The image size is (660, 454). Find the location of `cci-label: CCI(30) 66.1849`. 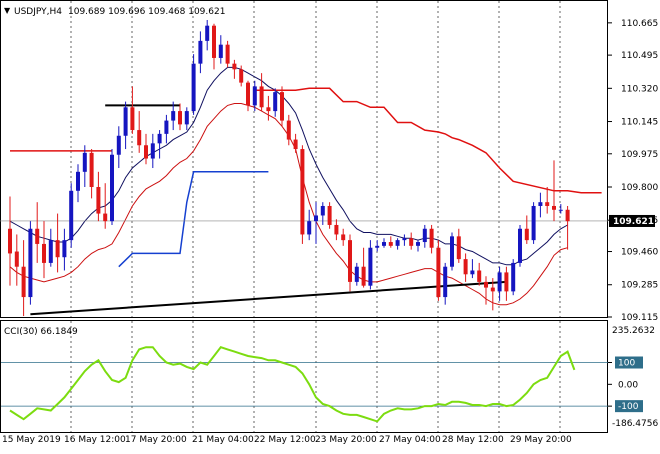

cci-label: CCI(30) 66.1849 is located at coordinates (41, 332).